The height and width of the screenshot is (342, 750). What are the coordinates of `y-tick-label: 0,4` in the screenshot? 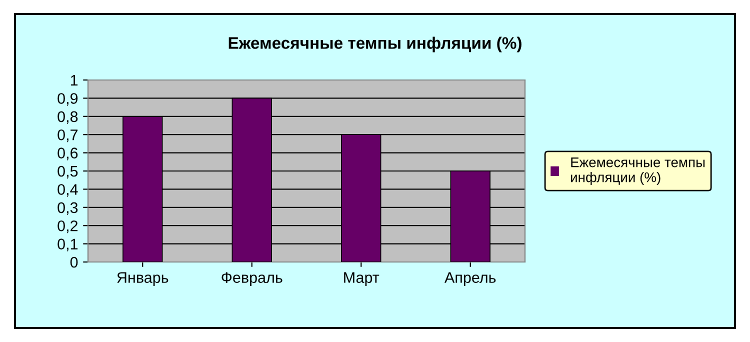 It's located at (68, 190).